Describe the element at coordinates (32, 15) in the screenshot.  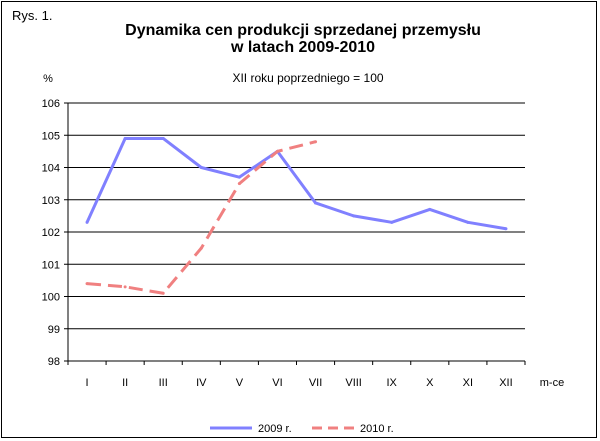
I see `figure-label: Rys. 1.` at that location.